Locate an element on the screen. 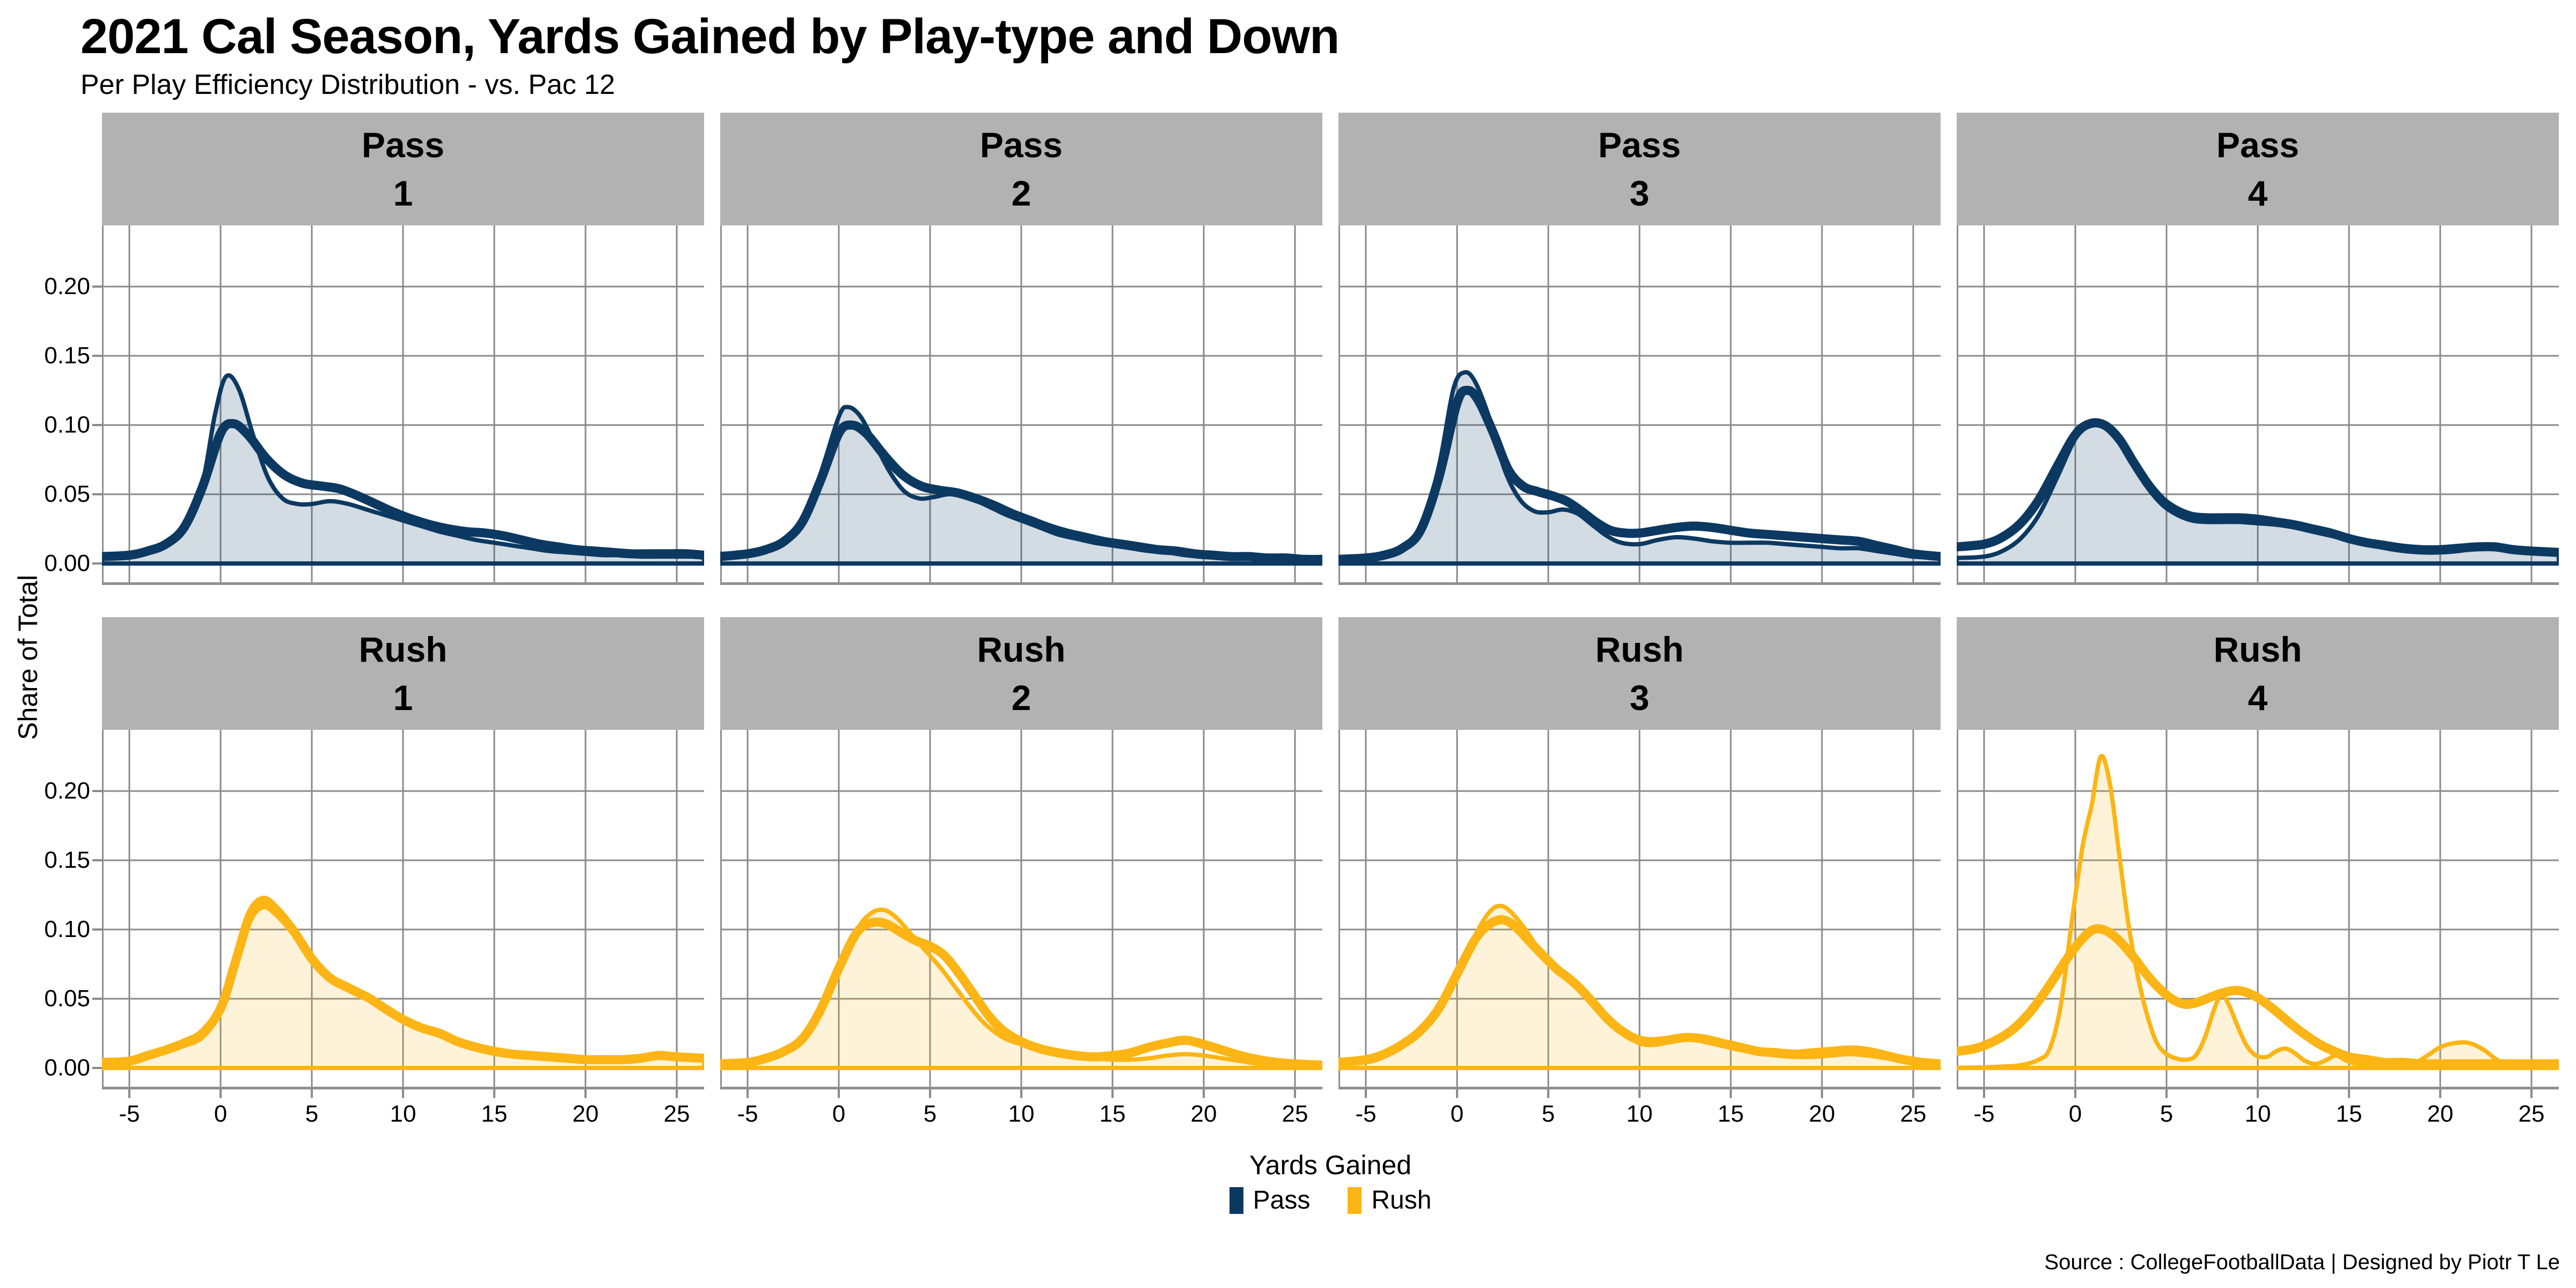 Image resolution: width=2576 pixels, height=1288 pixels. legend-swatch-rush is located at coordinates (1355, 1200).